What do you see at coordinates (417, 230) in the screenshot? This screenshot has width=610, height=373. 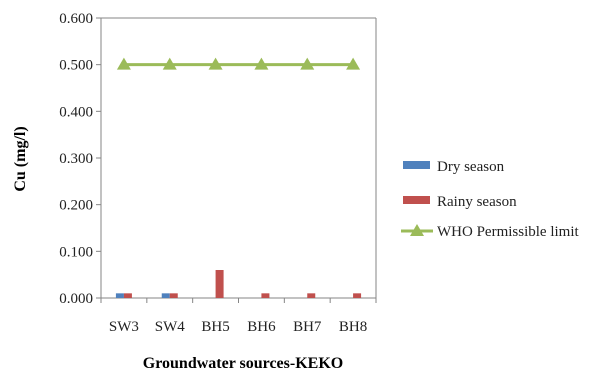 I see `legend-swatch-who-limit-marker` at bounding box center [417, 230].